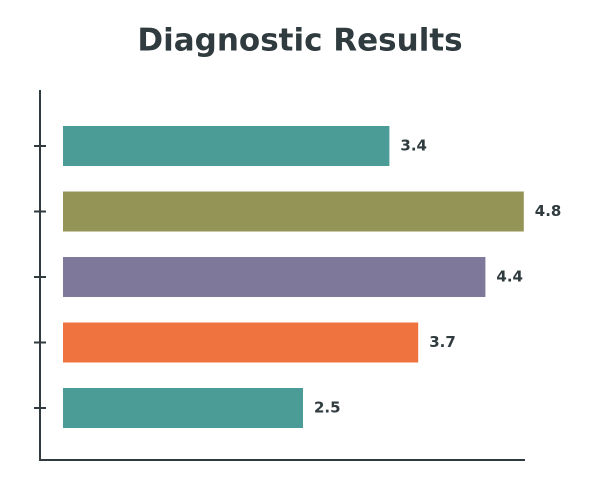 The image size is (605, 492). What do you see at coordinates (299, 41) in the screenshot?
I see `chart-title: Diagnostic Results` at bounding box center [299, 41].